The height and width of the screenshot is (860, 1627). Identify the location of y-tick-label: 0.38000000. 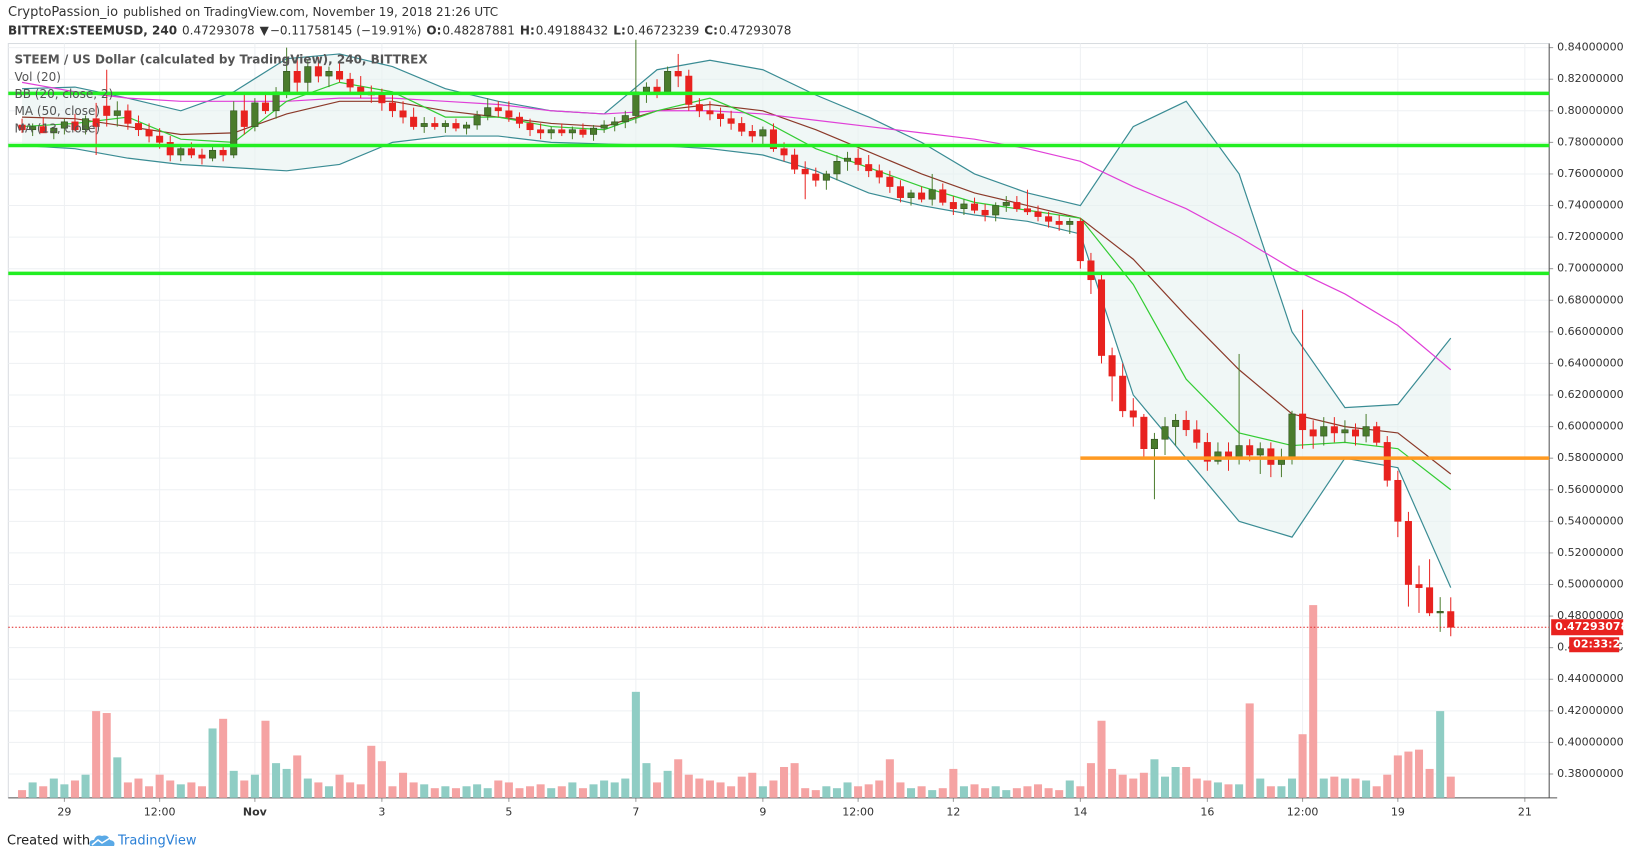
(1590, 773).